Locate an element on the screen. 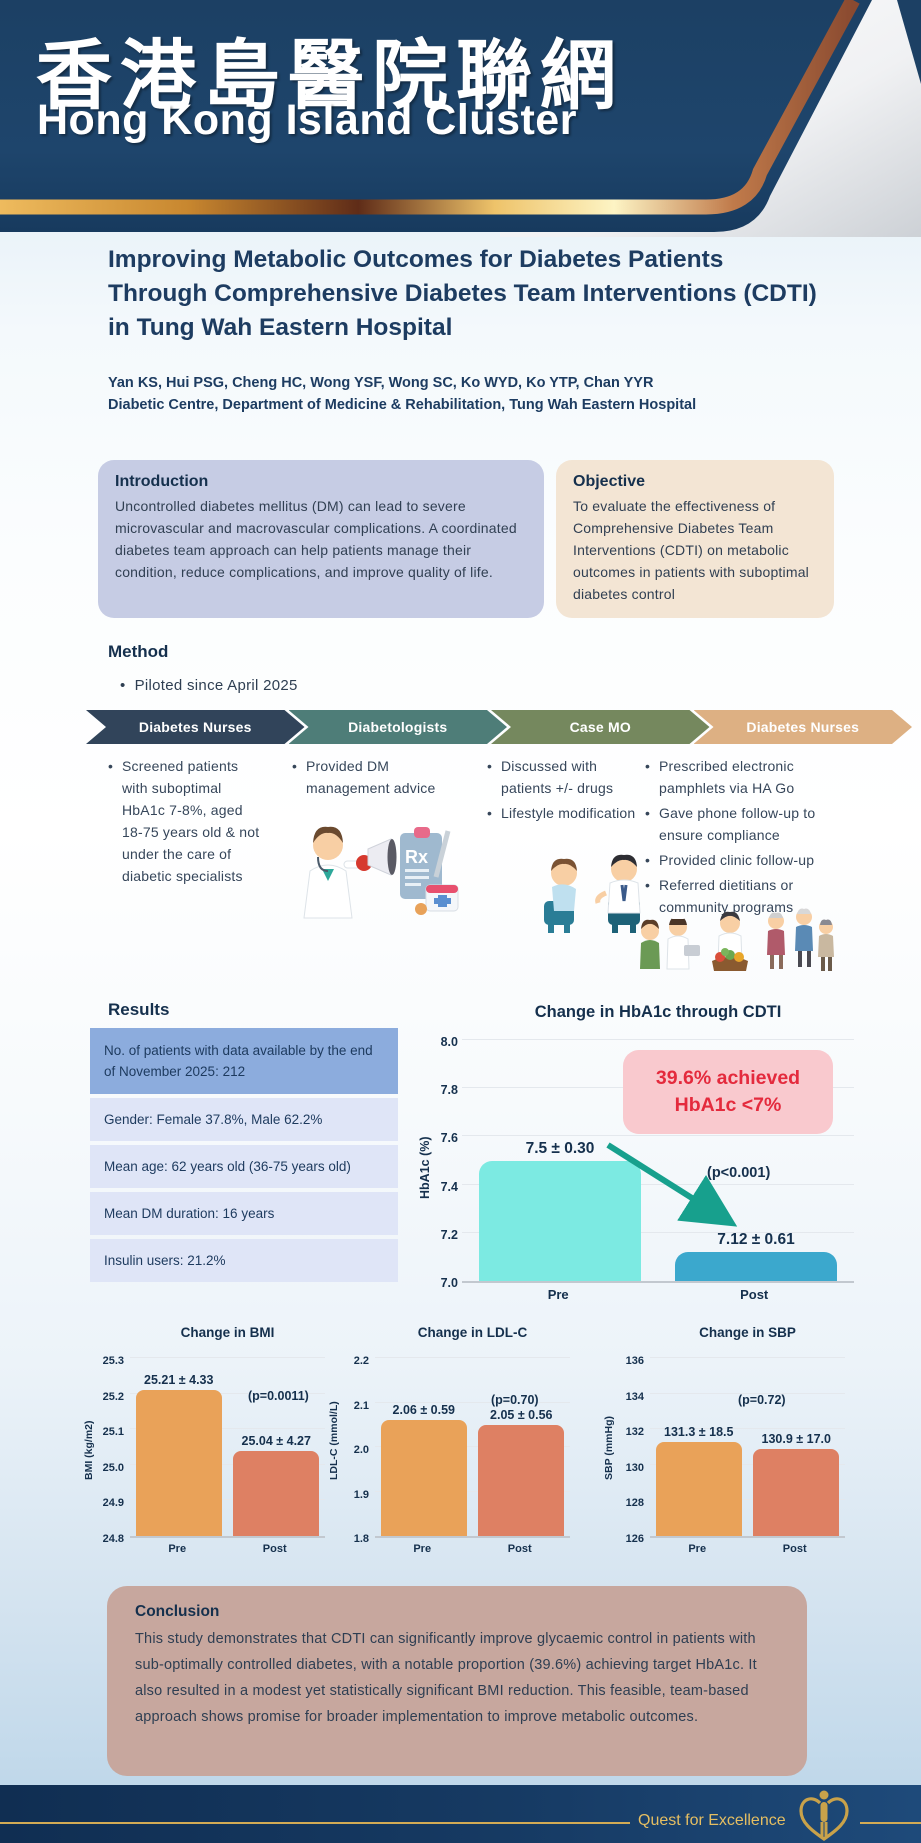  y-tick-label: 25.0 is located at coordinates (113, 1467).